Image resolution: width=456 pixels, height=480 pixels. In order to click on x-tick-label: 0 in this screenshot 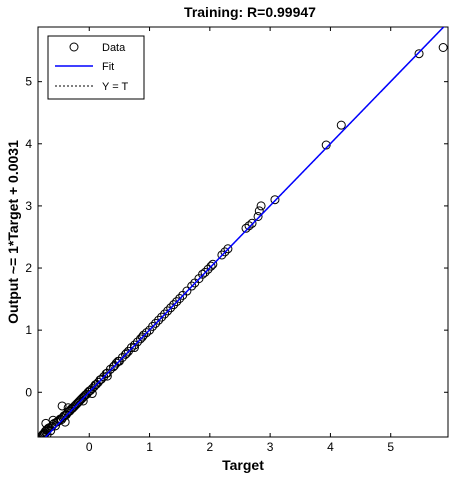, I will do `click(89, 447)`.